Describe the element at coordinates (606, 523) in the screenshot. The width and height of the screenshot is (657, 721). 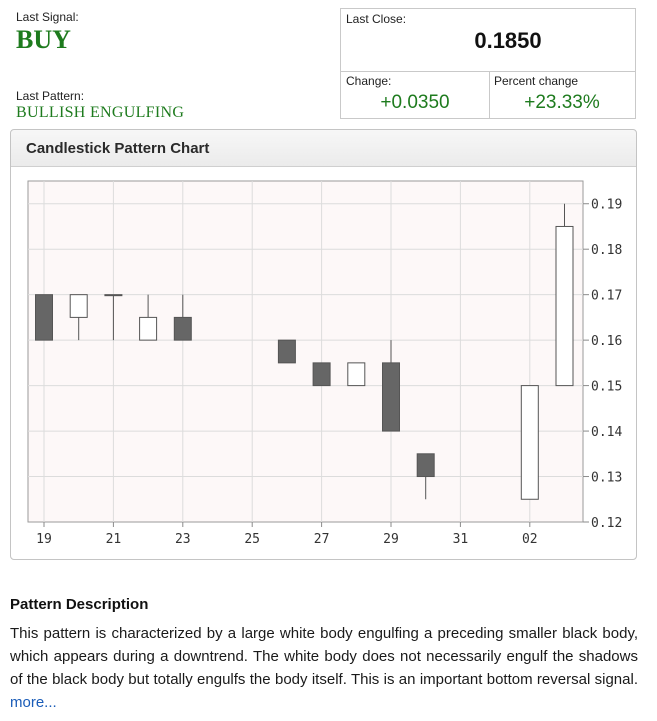
I see `y-tick-label: 0.12` at that location.